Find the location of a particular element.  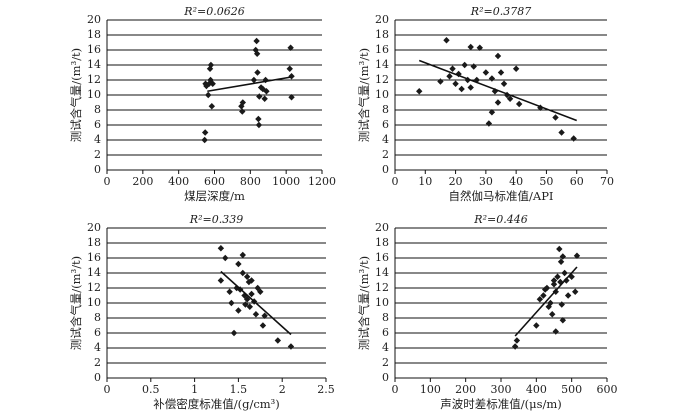

x-axis-label: 自然伽马标准值/API is located at coordinates (501, 196).